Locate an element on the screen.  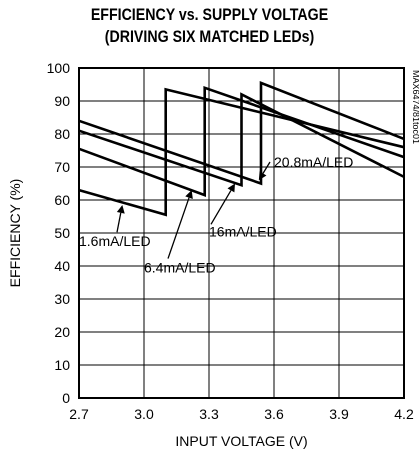
watermark: MAX6474/81toc01 is located at coordinates (415, 107).